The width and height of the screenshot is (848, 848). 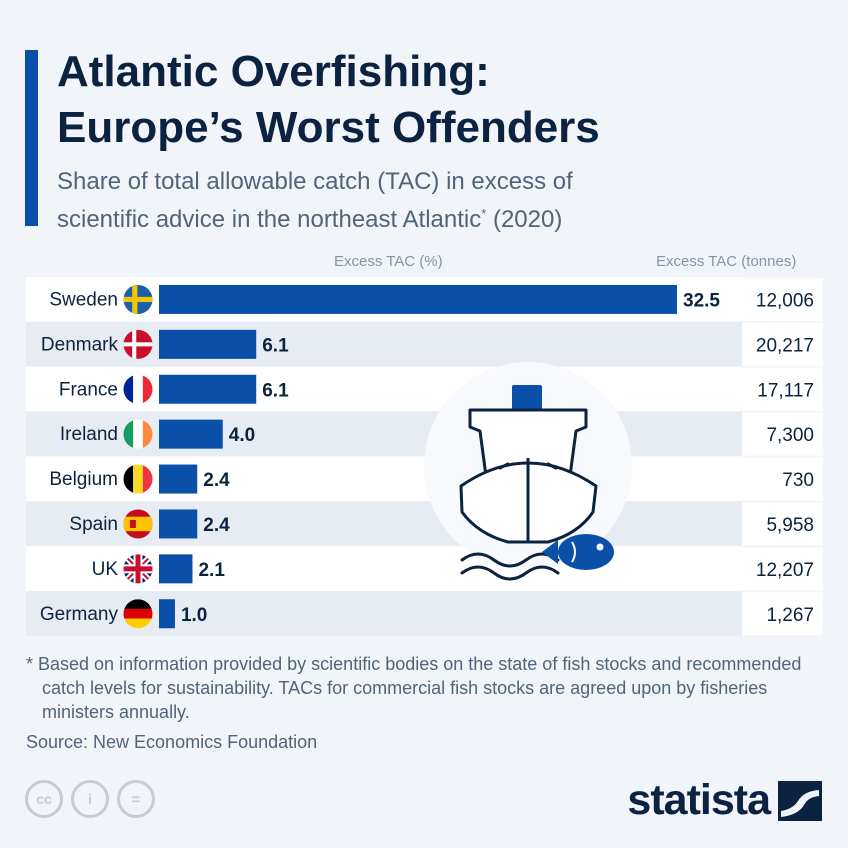 I want to click on category-label: Sweden, so click(x=83, y=299).